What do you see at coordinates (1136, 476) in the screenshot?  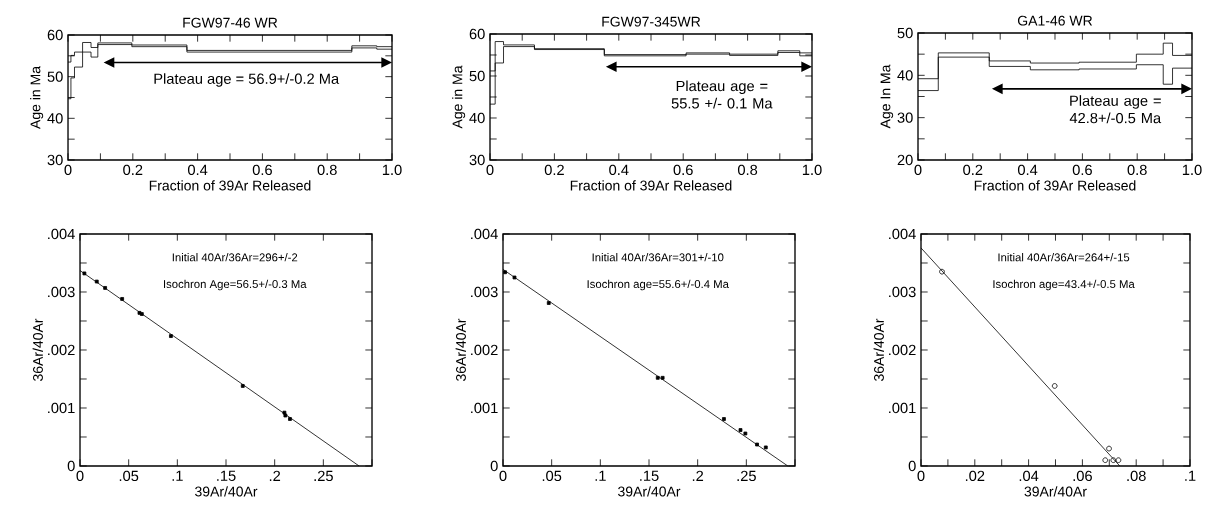 I see `x-tick-label: .08` at bounding box center [1136, 476].